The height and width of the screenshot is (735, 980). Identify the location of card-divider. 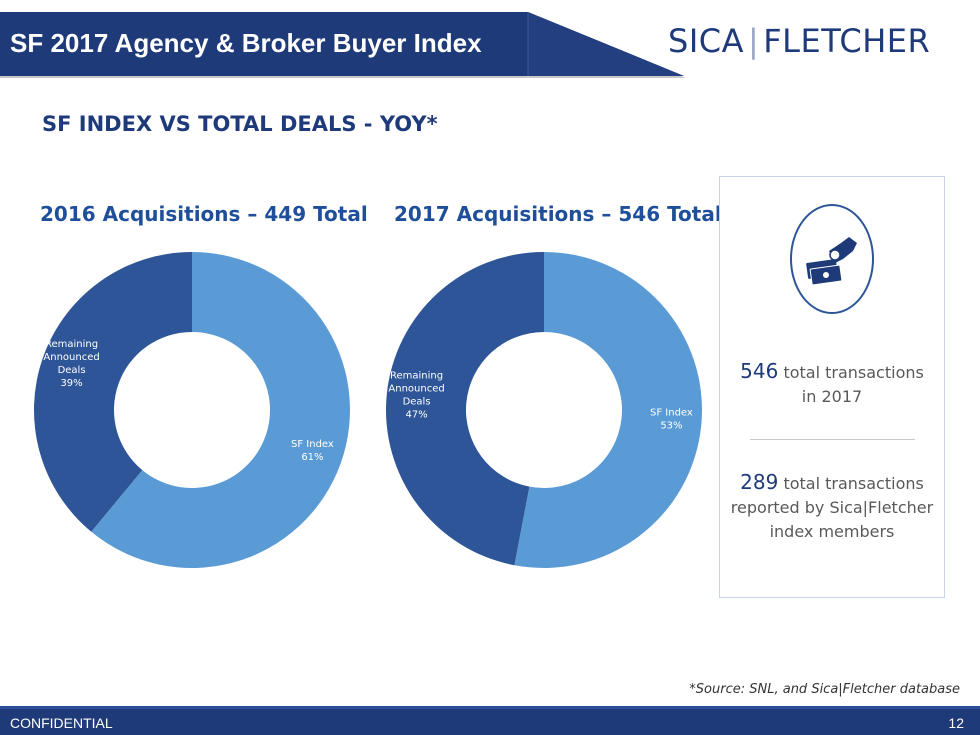
(832, 439).